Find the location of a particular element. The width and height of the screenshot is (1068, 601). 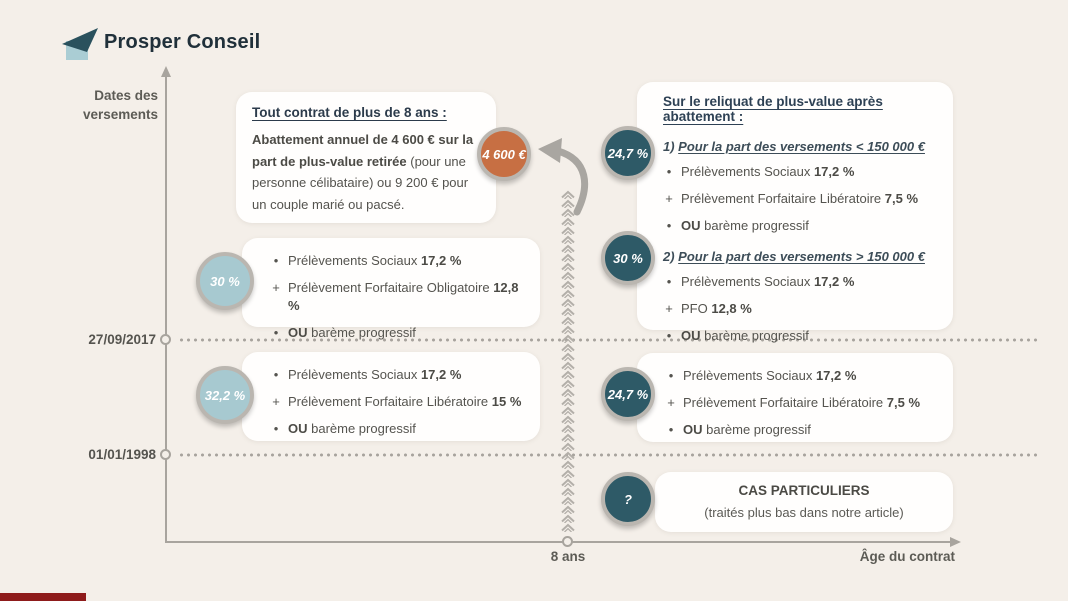

section2-num: 2) is located at coordinates (671, 256).